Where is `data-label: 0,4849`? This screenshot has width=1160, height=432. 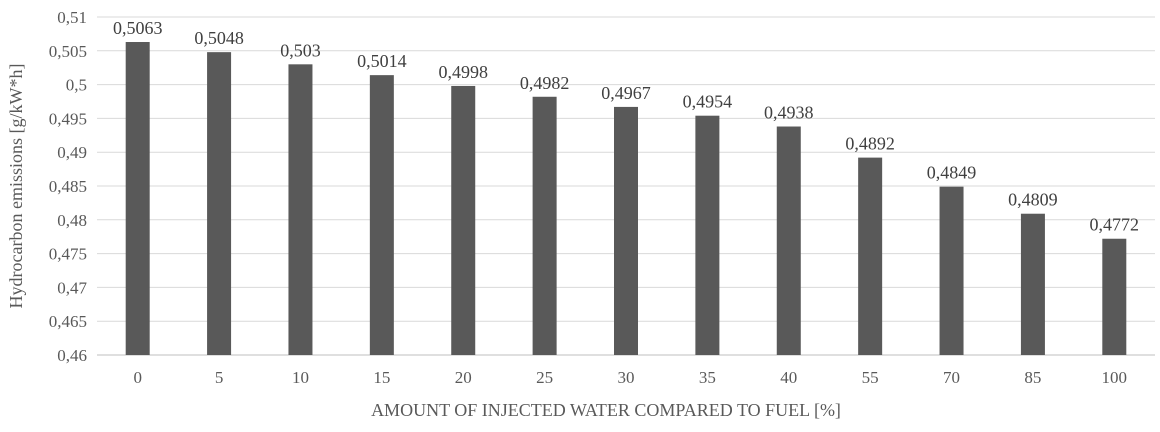 data-label: 0,4849 is located at coordinates (952, 173).